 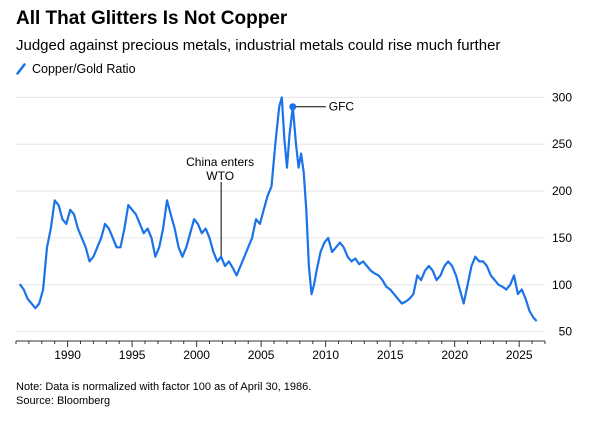 What do you see at coordinates (562, 214) in the screenshot?
I see `y-axis-ticks: 50 100 150 200 250 300` at bounding box center [562, 214].